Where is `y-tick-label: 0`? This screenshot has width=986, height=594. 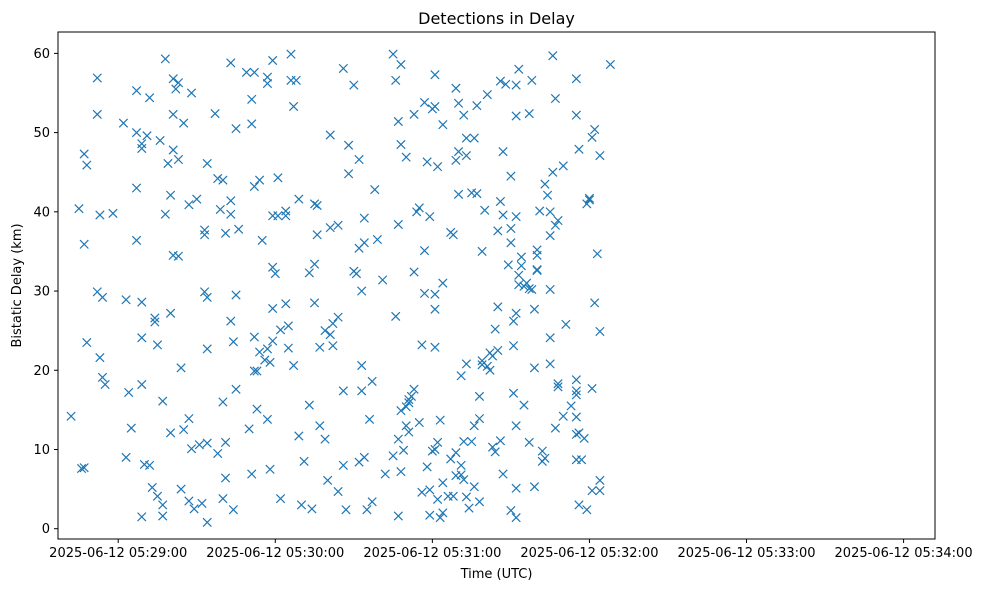 y-tick-label: 0 is located at coordinates (46, 529).